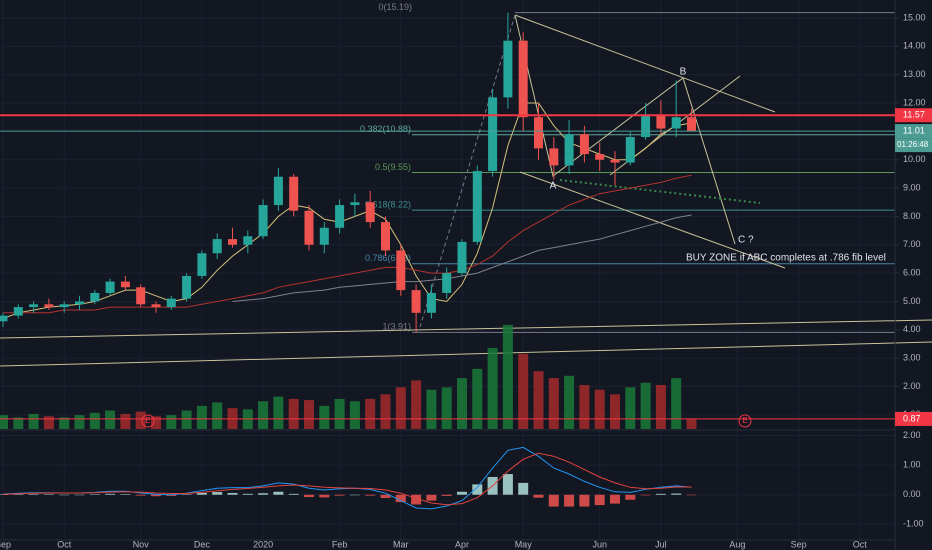 This screenshot has width=932, height=550. Describe the element at coordinates (914, 17) in the screenshot. I see `y-tick-label: 15.00` at that location.